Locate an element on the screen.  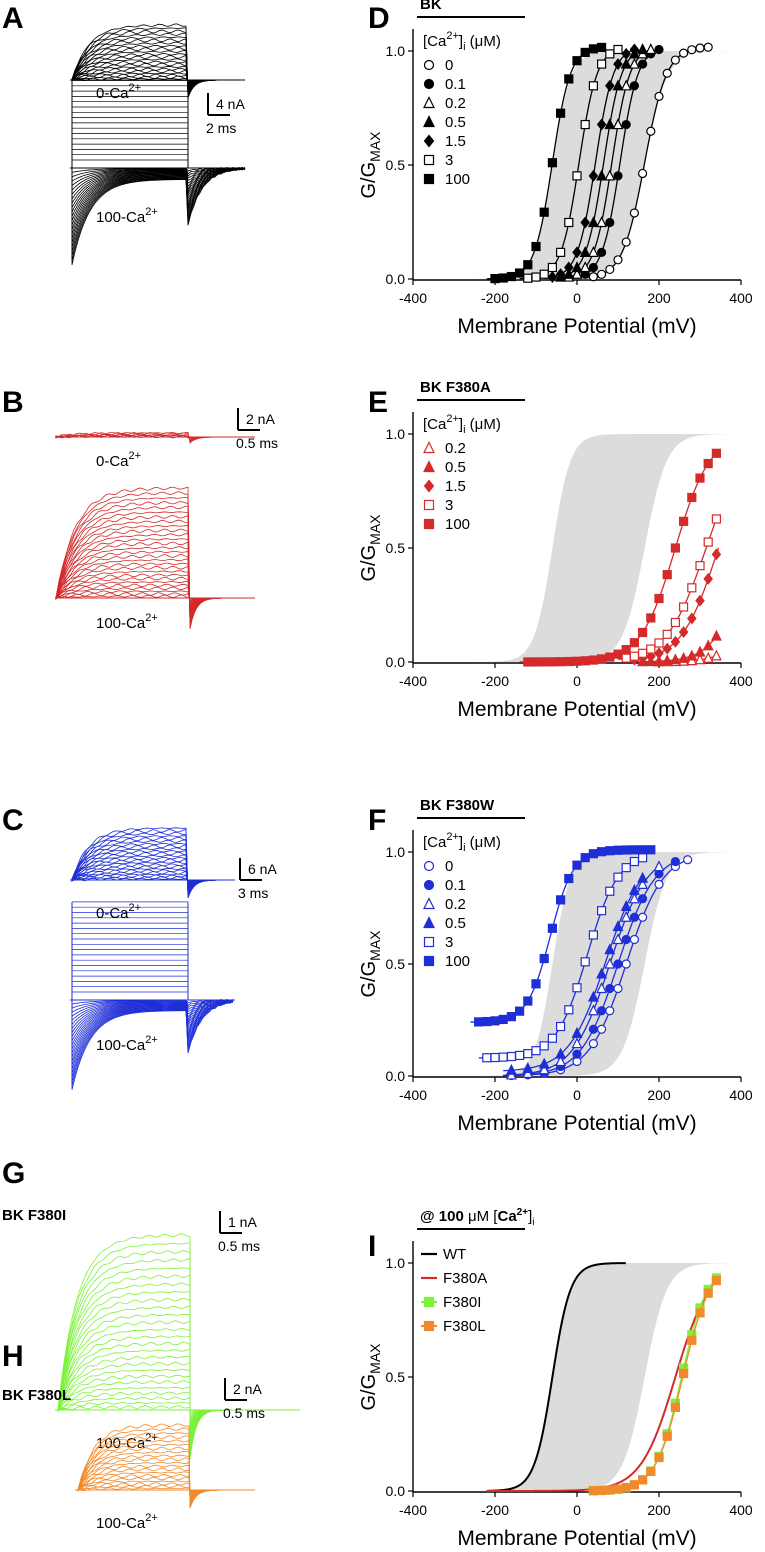
condition-label: 0-Ca2+ is located at coordinates (118, 92).